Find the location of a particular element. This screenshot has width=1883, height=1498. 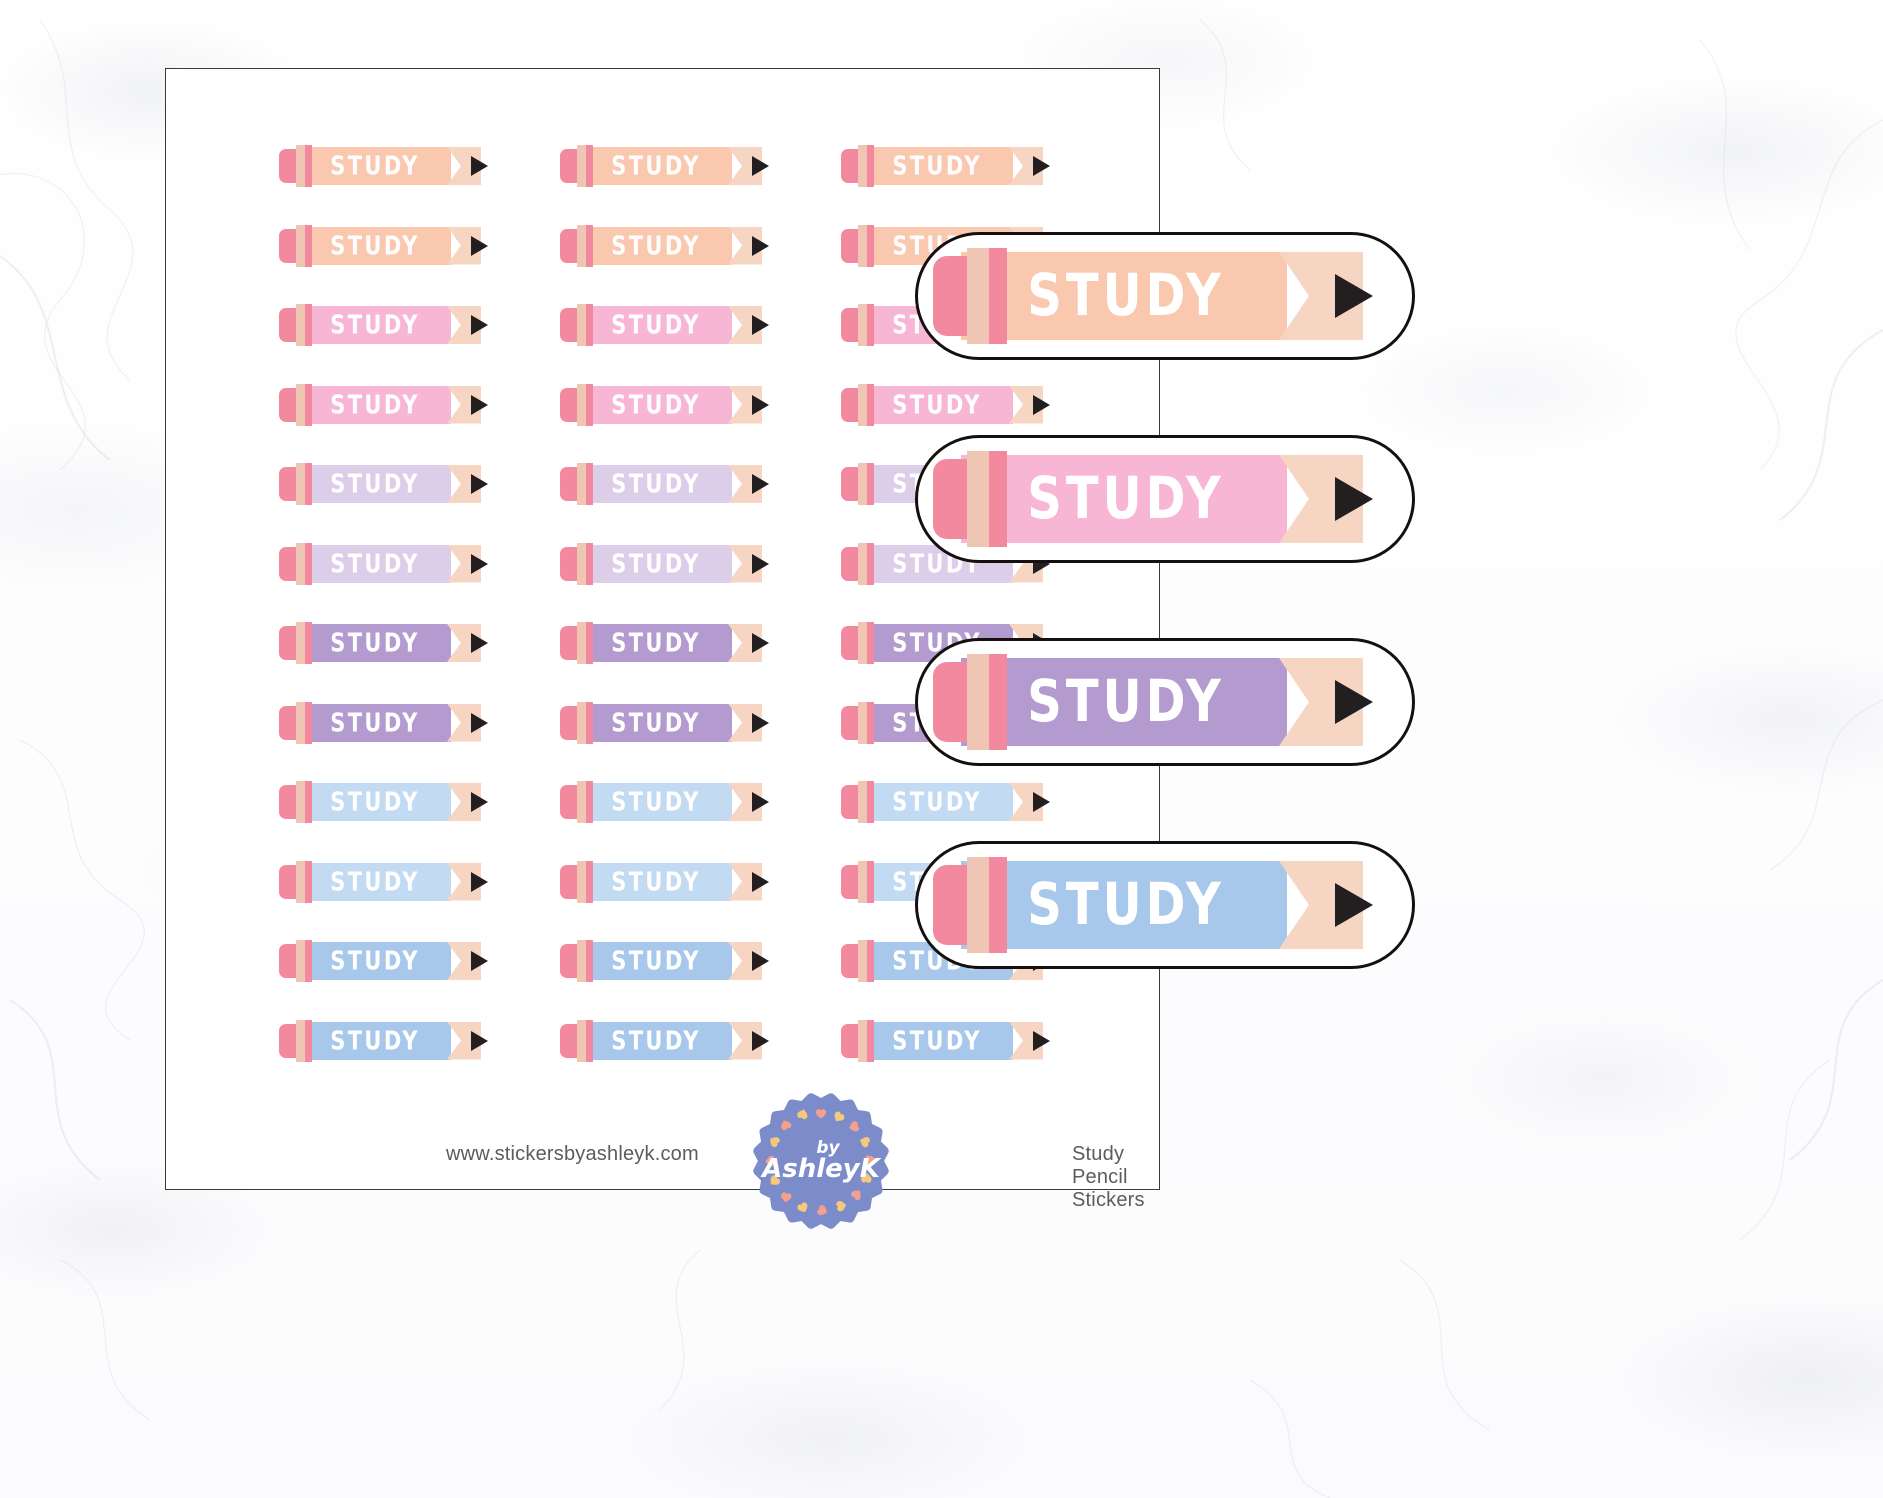

pencil-sticker-r7-c2: STUDY is located at coordinates (665, 643).